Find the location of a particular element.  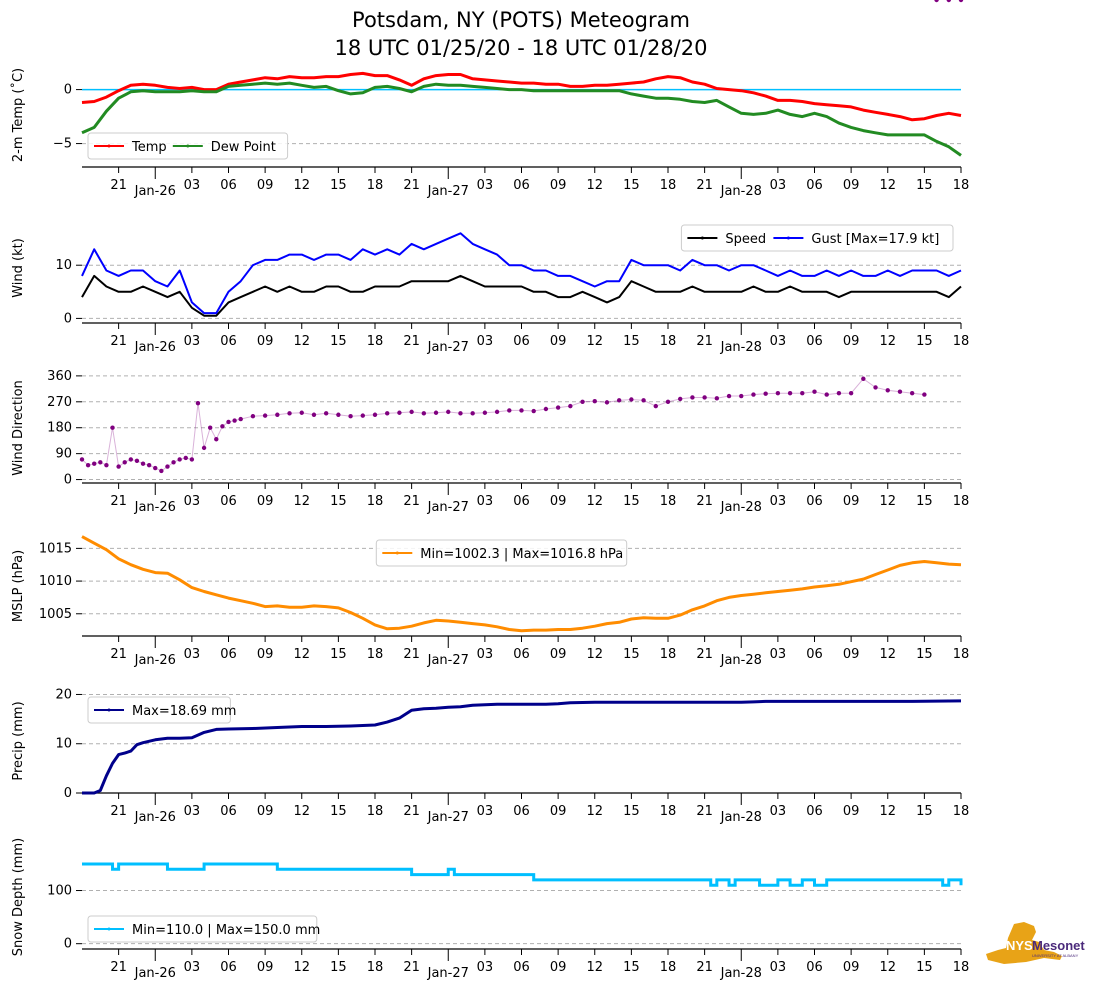

legend: Min=110.0 | Max=150.0 mm is located at coordinates (203, 929).